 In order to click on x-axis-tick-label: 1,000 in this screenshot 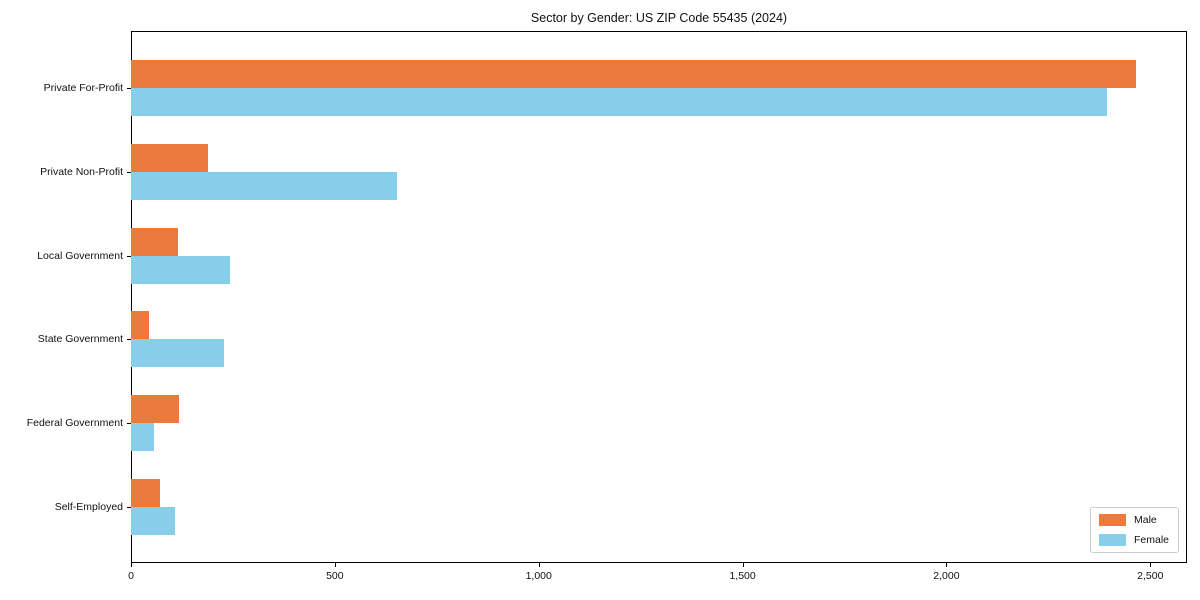, I will do `click(538, 576)`.